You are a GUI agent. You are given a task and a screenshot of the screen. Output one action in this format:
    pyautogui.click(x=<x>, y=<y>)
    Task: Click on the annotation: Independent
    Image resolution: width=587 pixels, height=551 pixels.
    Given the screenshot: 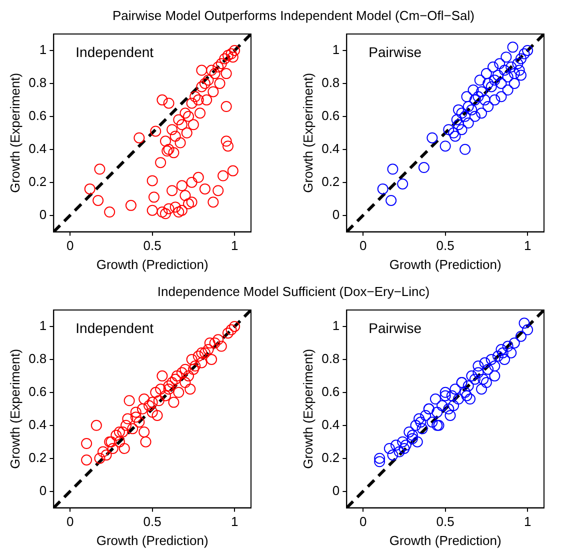 What is the action you would take?
    pyautogui.click(x=115, y=52)
    